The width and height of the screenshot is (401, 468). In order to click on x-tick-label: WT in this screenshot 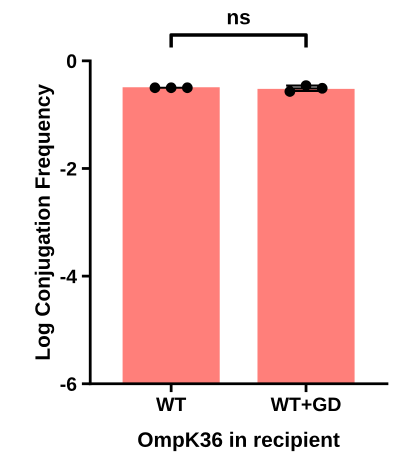, I will do `click(171, 405)`.